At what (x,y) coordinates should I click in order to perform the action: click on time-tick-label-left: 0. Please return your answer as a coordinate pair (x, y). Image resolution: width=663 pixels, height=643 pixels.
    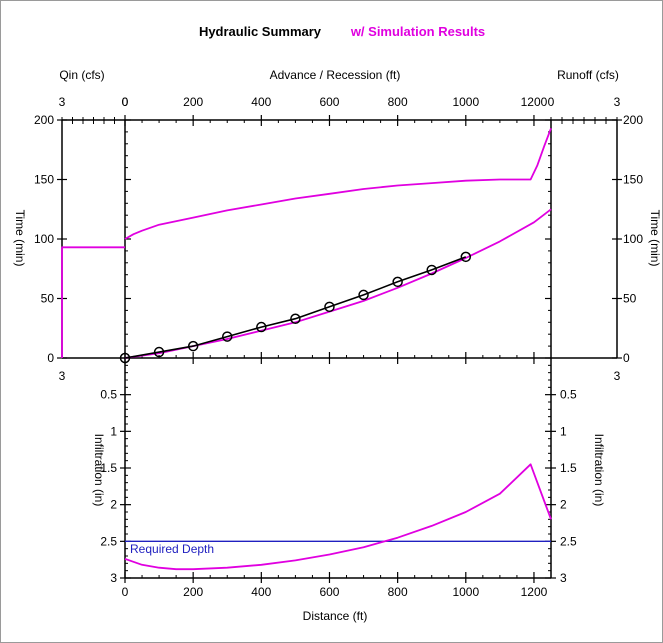
    Looking at the image, I should click on (50, 358).